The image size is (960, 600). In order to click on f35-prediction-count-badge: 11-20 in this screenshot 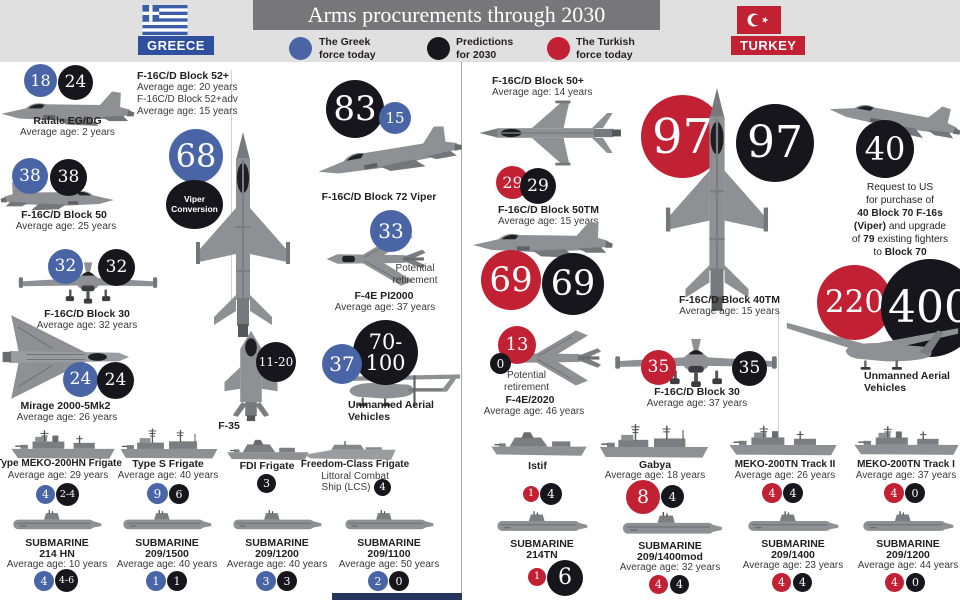, I will do `click(276, 362)`.